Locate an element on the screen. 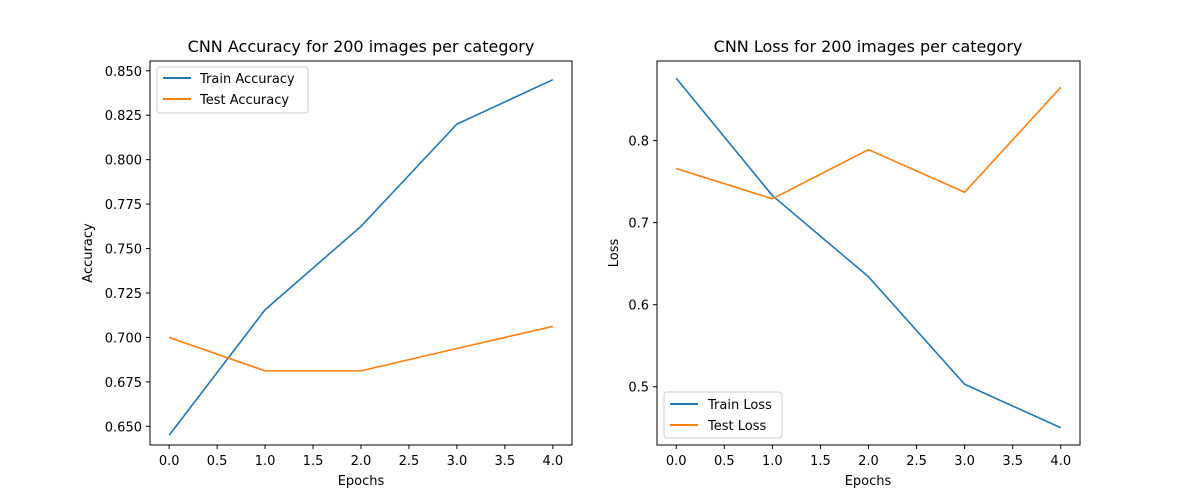 The image size is (1200, 500). accuracy-y-tick-label: 0.800 is located at coordinates (123, 161).